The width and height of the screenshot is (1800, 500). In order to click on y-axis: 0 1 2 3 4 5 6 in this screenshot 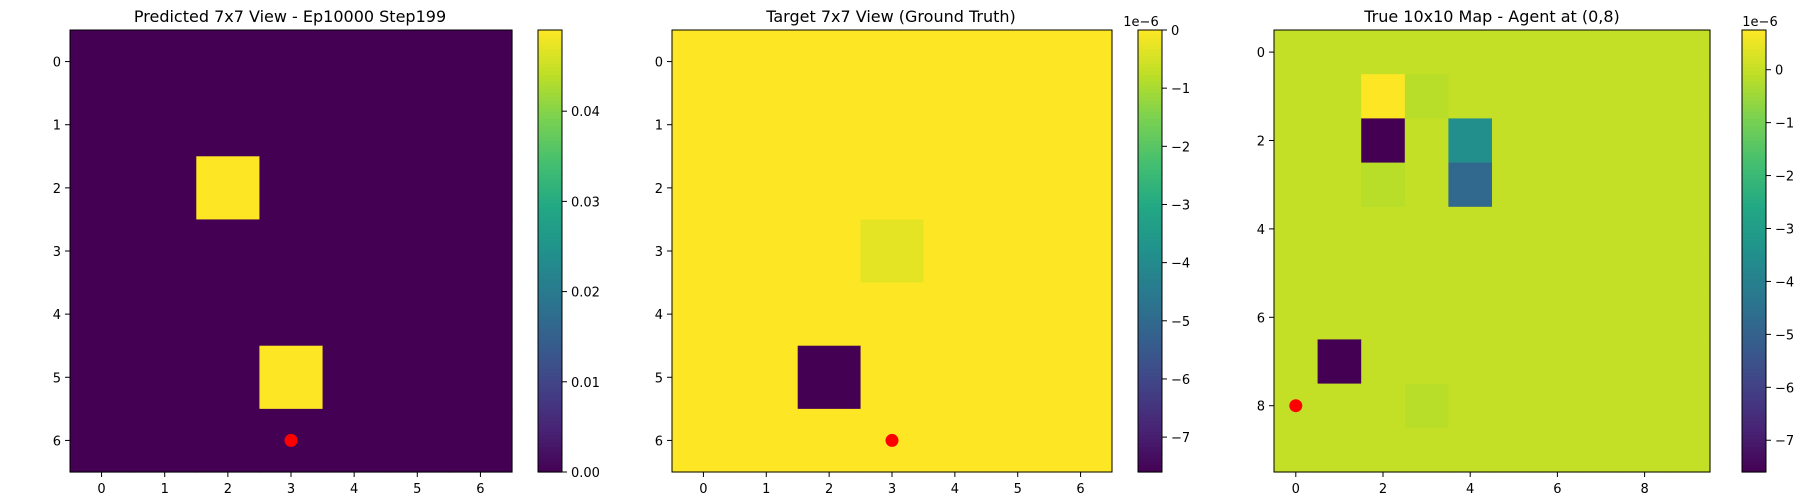, I will do `click(663, 252)`.